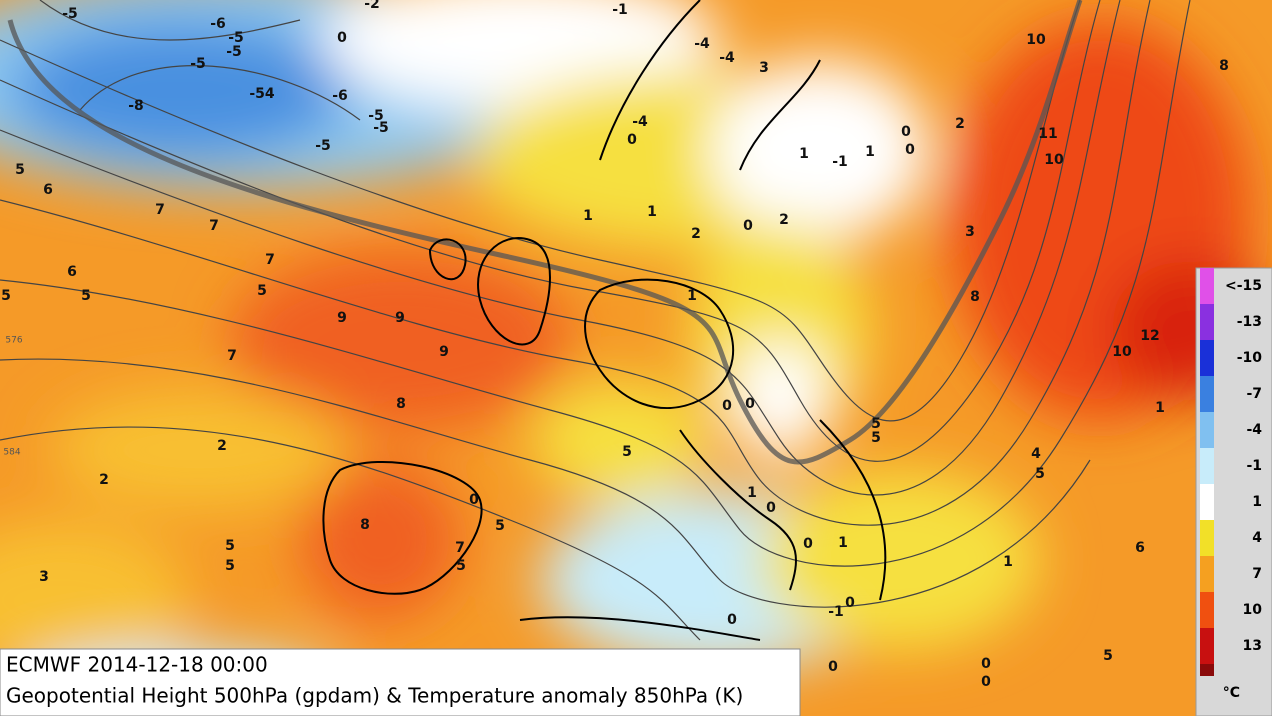 The width and height of the screenshot is (1272, 716). Describe the element at coordinates (1231, 693) in the screenshot. I see `colorbar-unit: °C` at that location.